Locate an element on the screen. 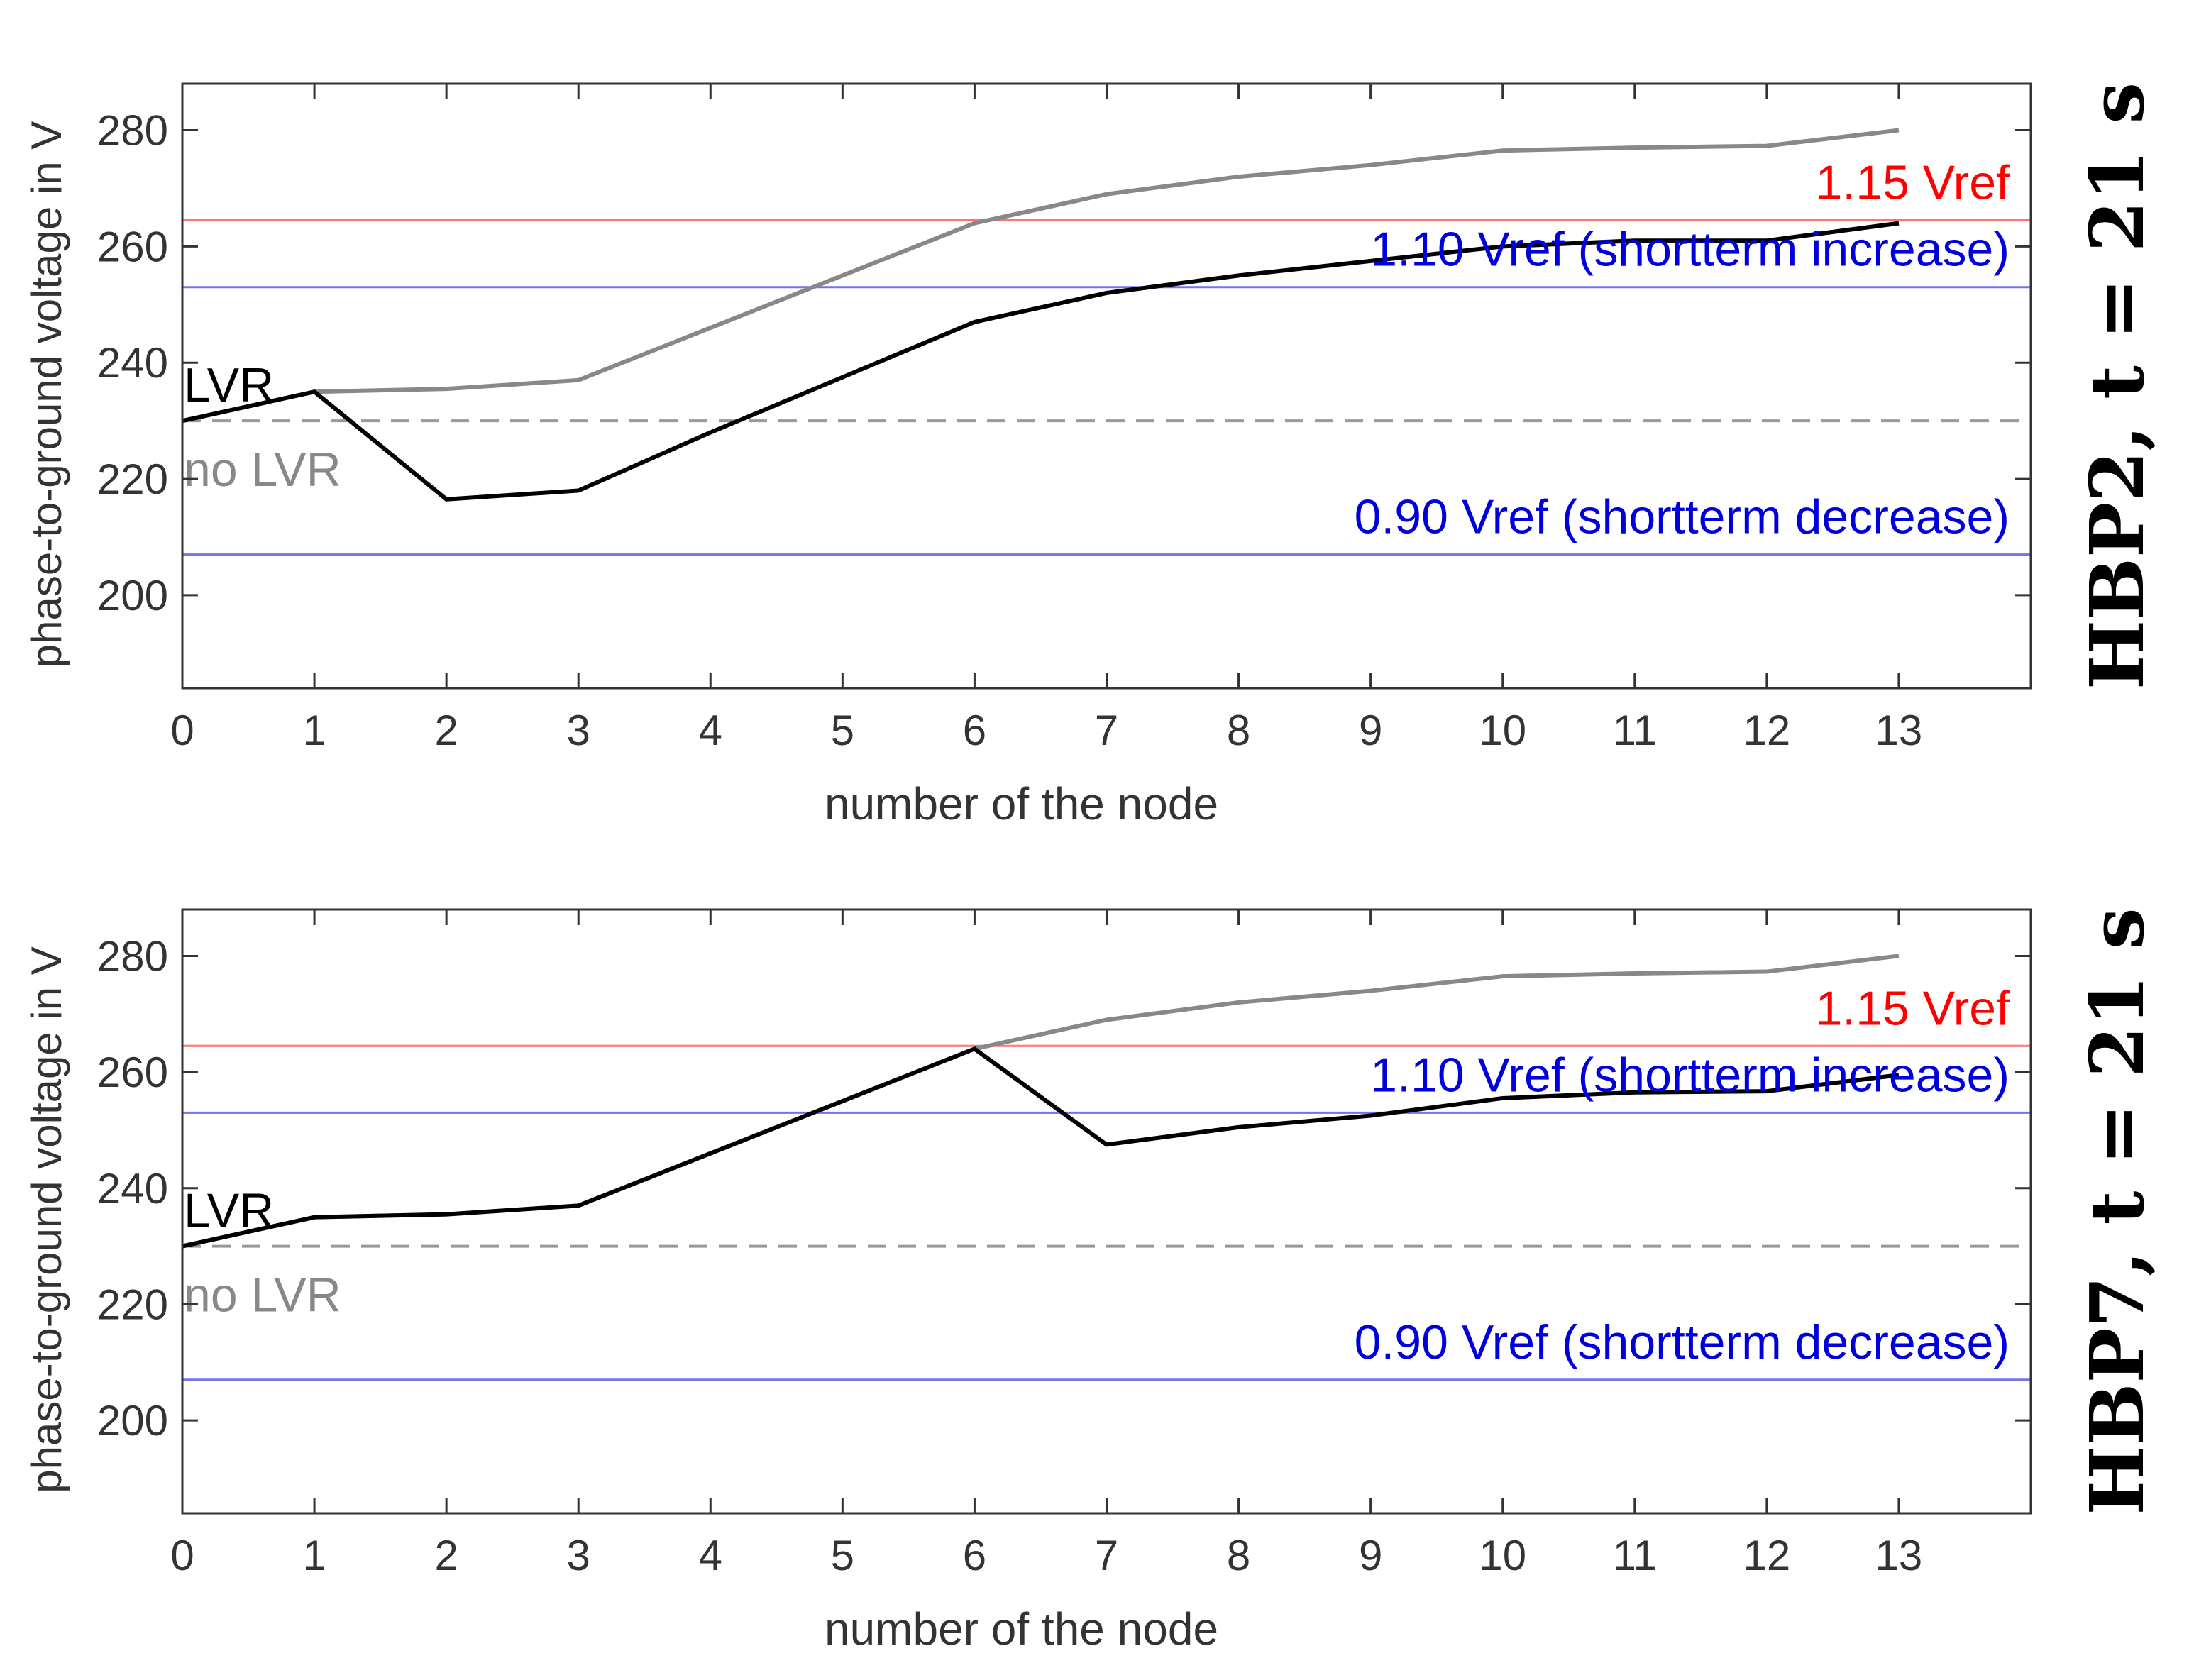 This screenshot has height=1680, width=2194. chart-title: HBP2, t = 21 s is located at coordinates (2117, 386).